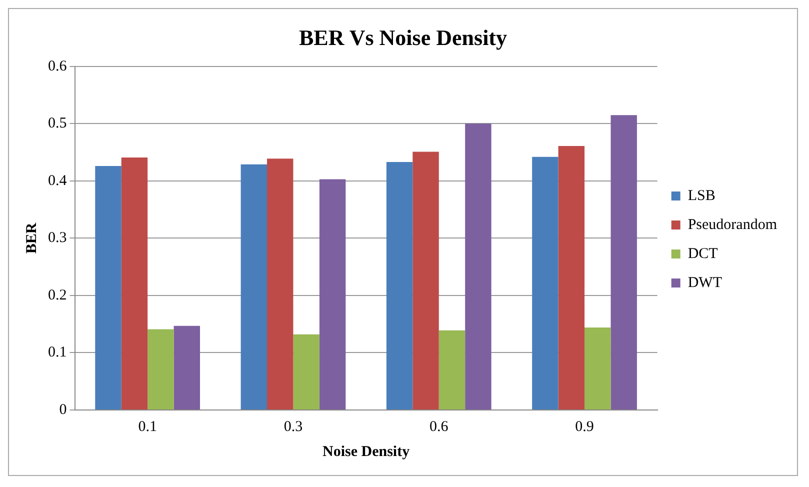 The width and height of the screenshot is (809, 487). I want to click on legend-label: LSB, so click(702, 196).